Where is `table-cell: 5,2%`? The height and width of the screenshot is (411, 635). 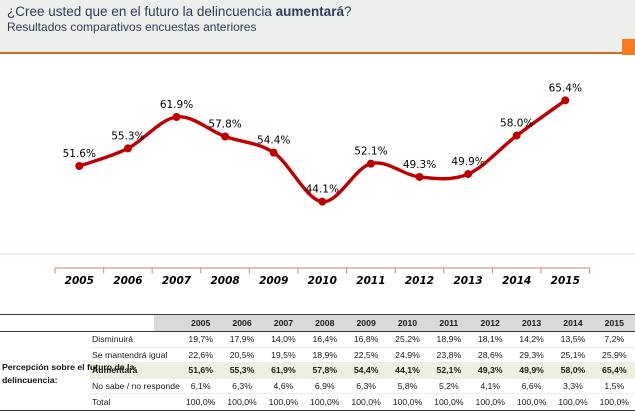
table-cell: 5,2% is located at coordinates (449, 387).